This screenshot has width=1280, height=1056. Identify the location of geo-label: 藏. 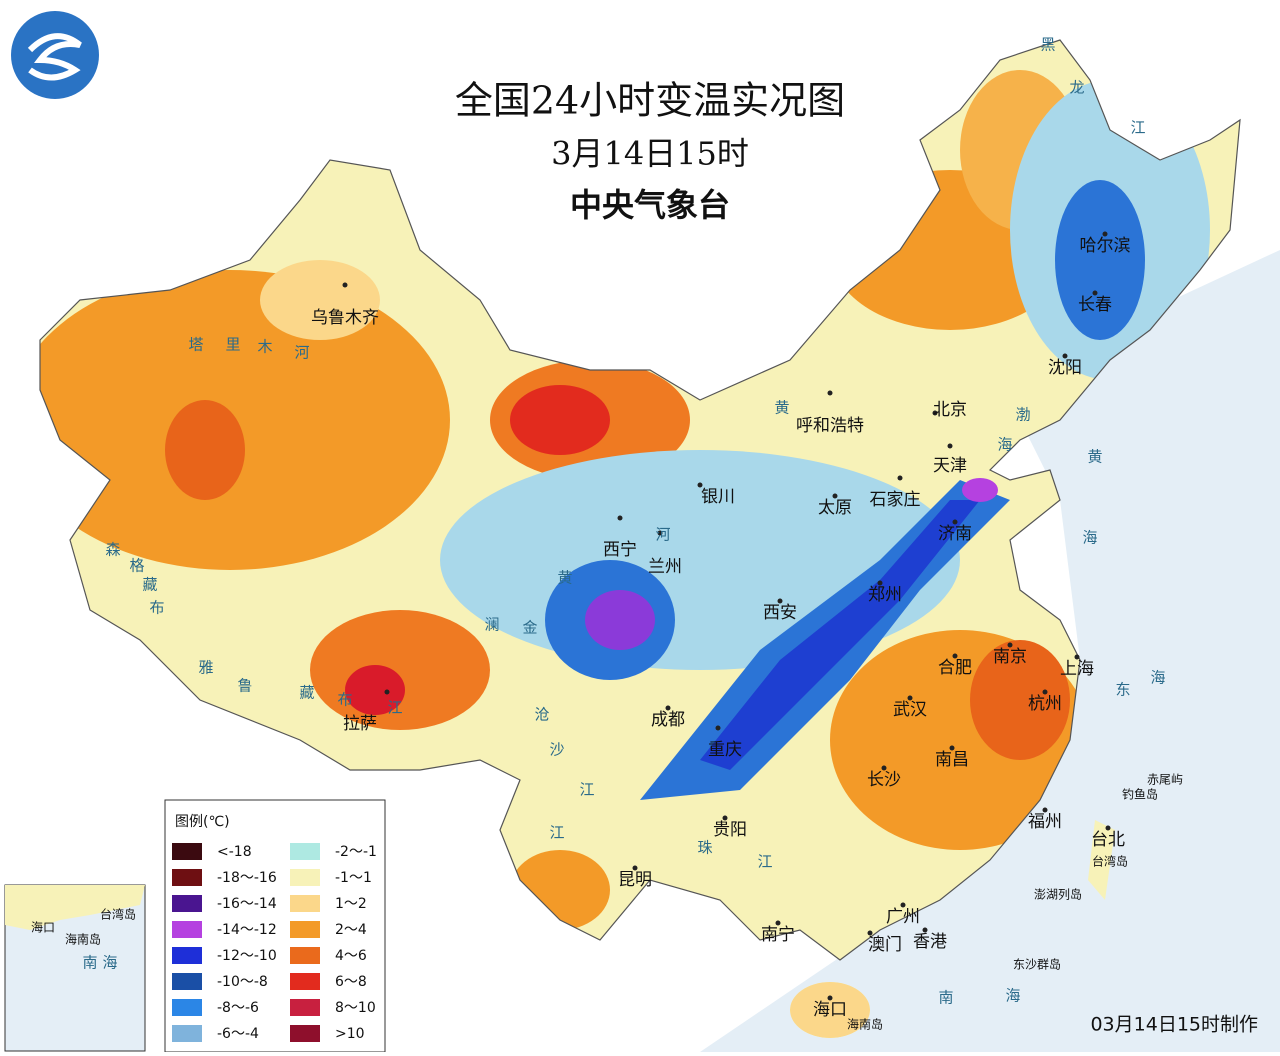
(306, 693).